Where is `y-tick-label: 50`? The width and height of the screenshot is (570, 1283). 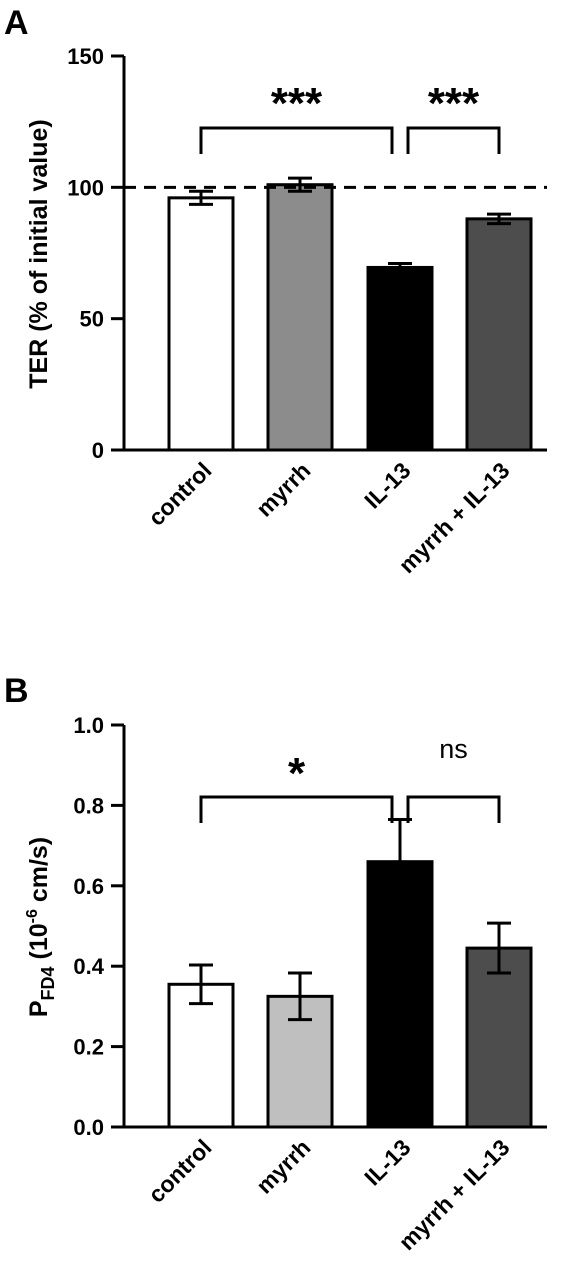 y-tick-label: 50 is located at coordinates (92, 319).